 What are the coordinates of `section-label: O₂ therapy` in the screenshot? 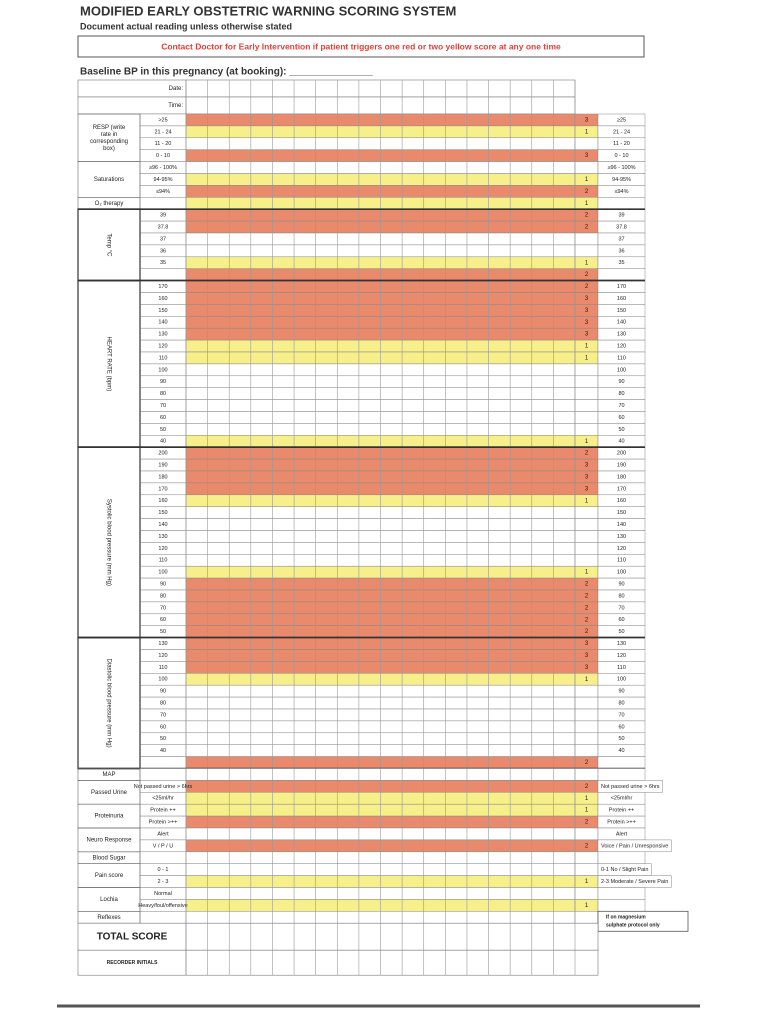 It's located at (109, 204).